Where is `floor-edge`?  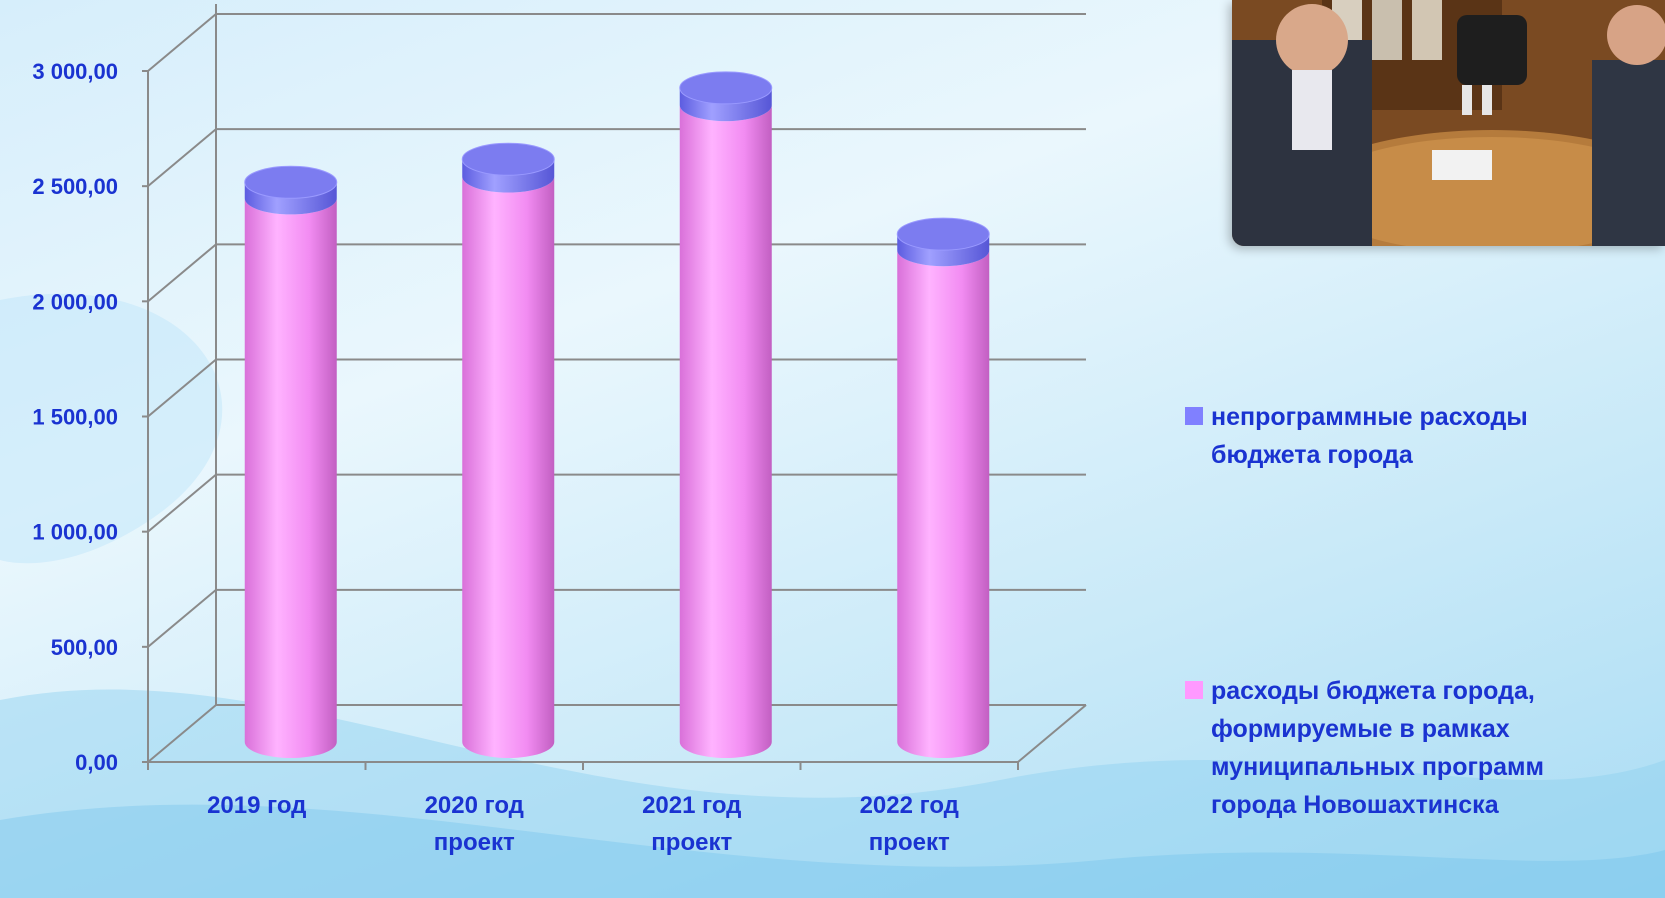 floor-edge is located at coordinates (1052, 733).